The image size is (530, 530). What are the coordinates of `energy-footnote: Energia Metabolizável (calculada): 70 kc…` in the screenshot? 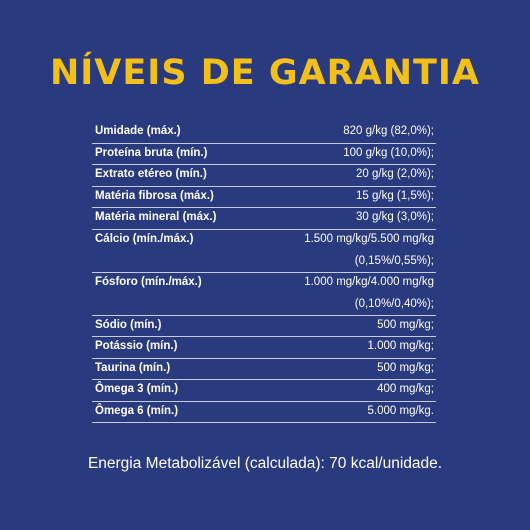 It's located at (265, 463).